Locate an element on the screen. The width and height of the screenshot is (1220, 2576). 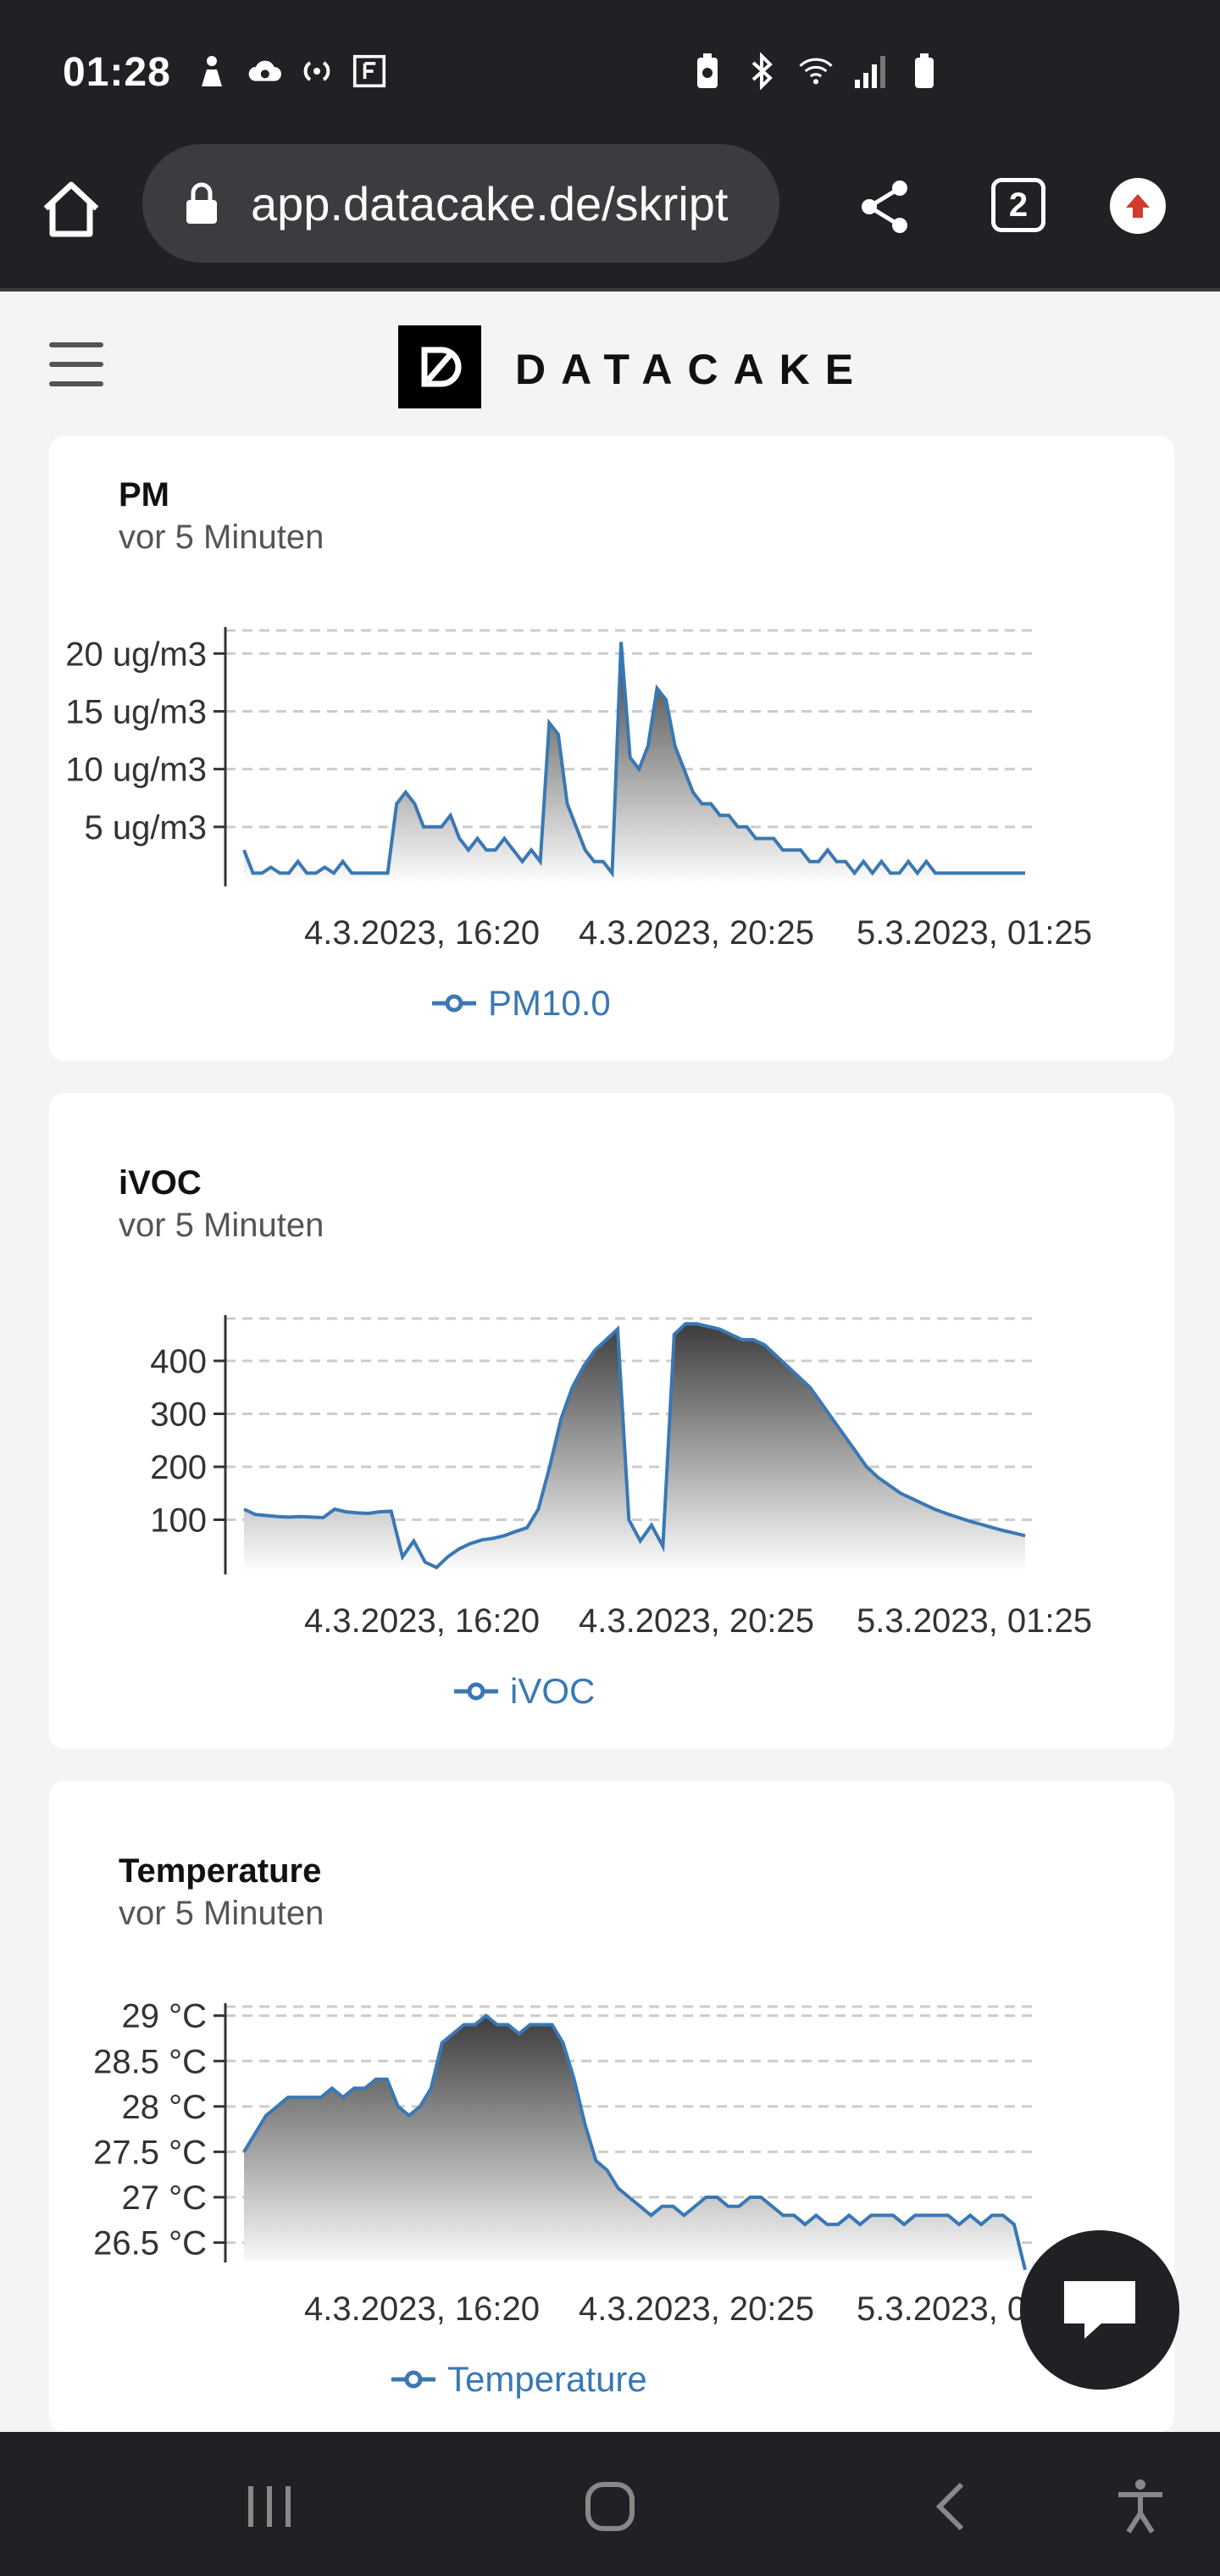
y-tick-label: 10 ug/m3 is located at coordinates (136, 770).